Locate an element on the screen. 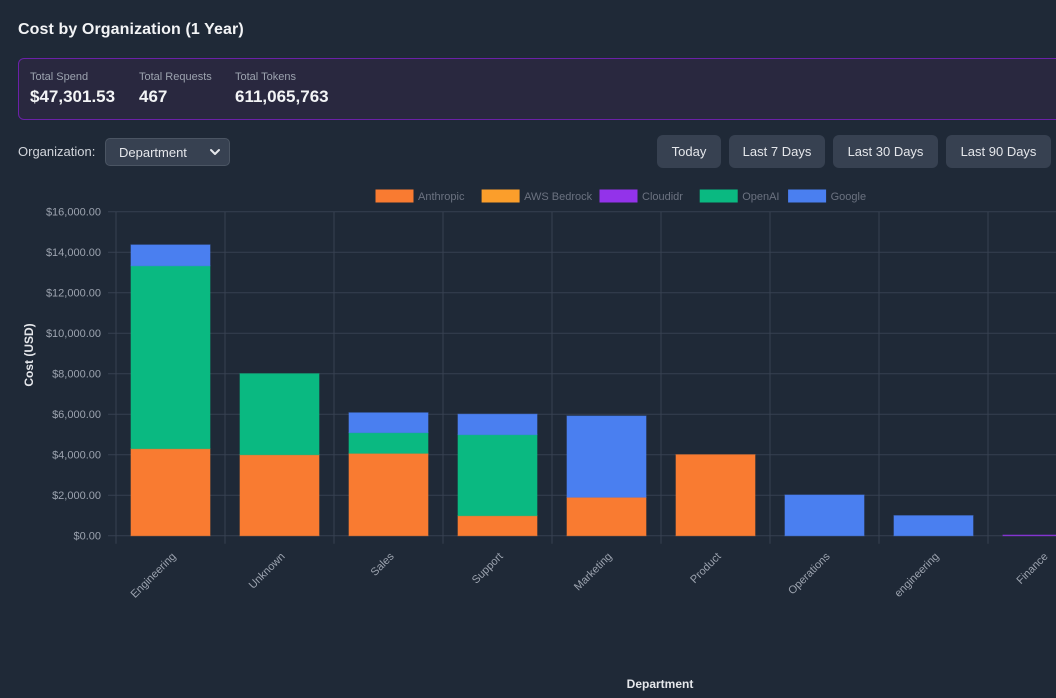 The height and width of the screenshot is (698, 1056). stat-value: $47,301.53 is located at coordinates (73, 96).